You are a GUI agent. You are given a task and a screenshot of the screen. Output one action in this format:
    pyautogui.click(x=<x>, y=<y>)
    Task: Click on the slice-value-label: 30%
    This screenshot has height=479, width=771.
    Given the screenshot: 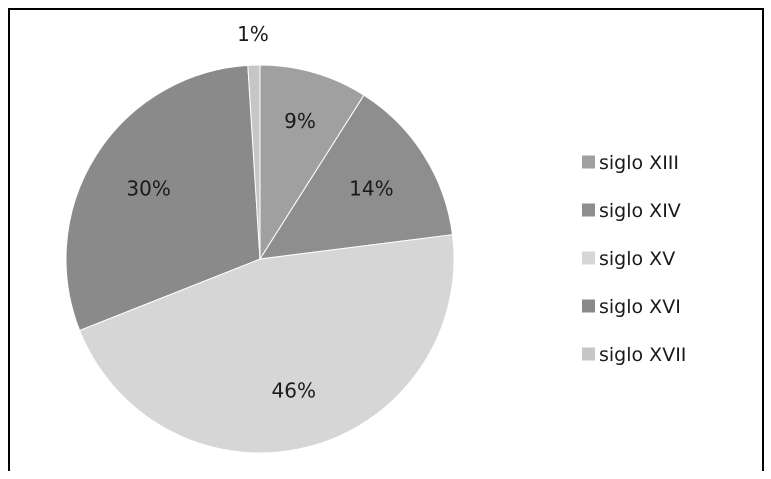 What is the action you would take?
    pyautogui.click(x=148, y=188)
    